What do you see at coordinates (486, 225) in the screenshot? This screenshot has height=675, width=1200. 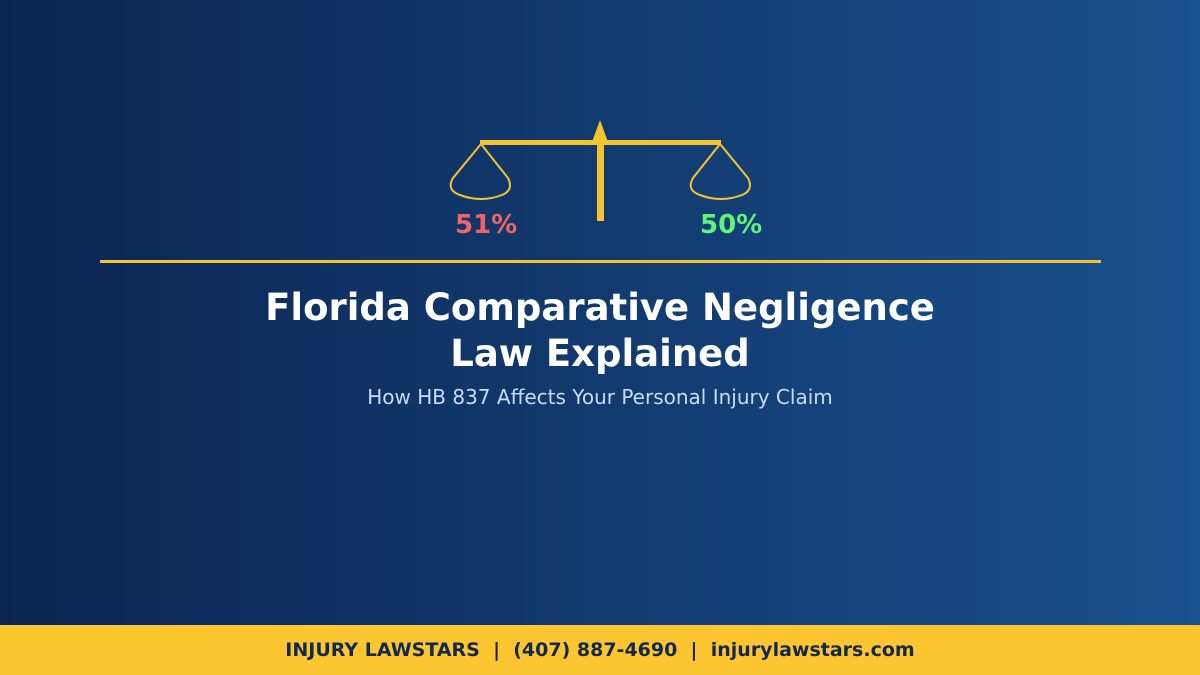 I see `left-percentage: 51%` at bounding box center [486, 225].